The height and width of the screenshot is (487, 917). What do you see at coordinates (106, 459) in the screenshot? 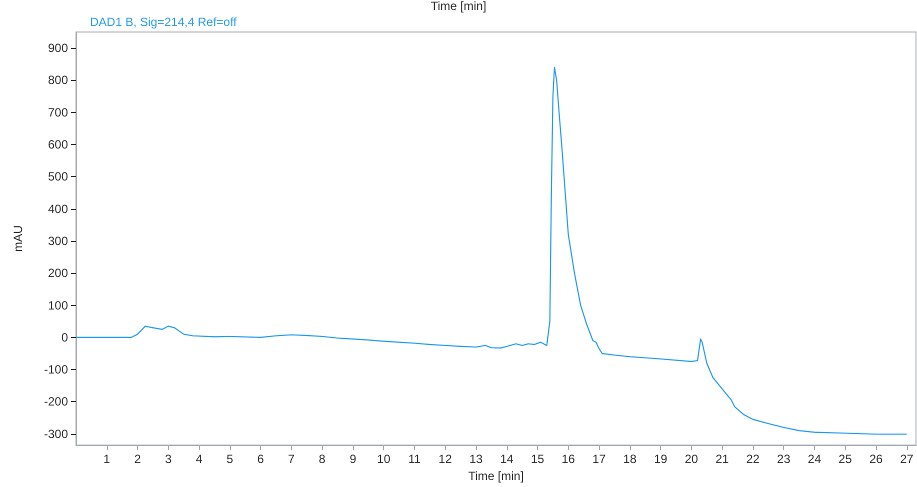
I see `x-tick-label: 1` at bounding box center [106, 459].